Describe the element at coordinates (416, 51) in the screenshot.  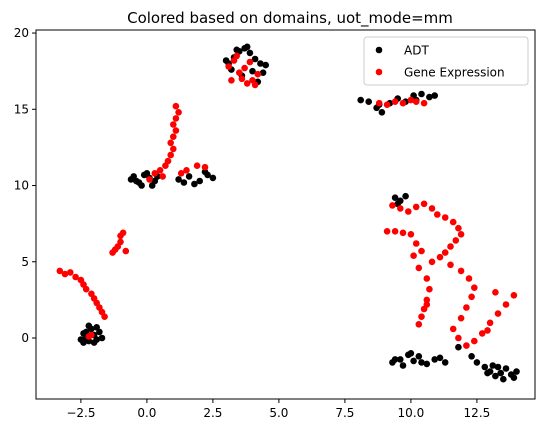
I see `legend-label: ADT` at that location.